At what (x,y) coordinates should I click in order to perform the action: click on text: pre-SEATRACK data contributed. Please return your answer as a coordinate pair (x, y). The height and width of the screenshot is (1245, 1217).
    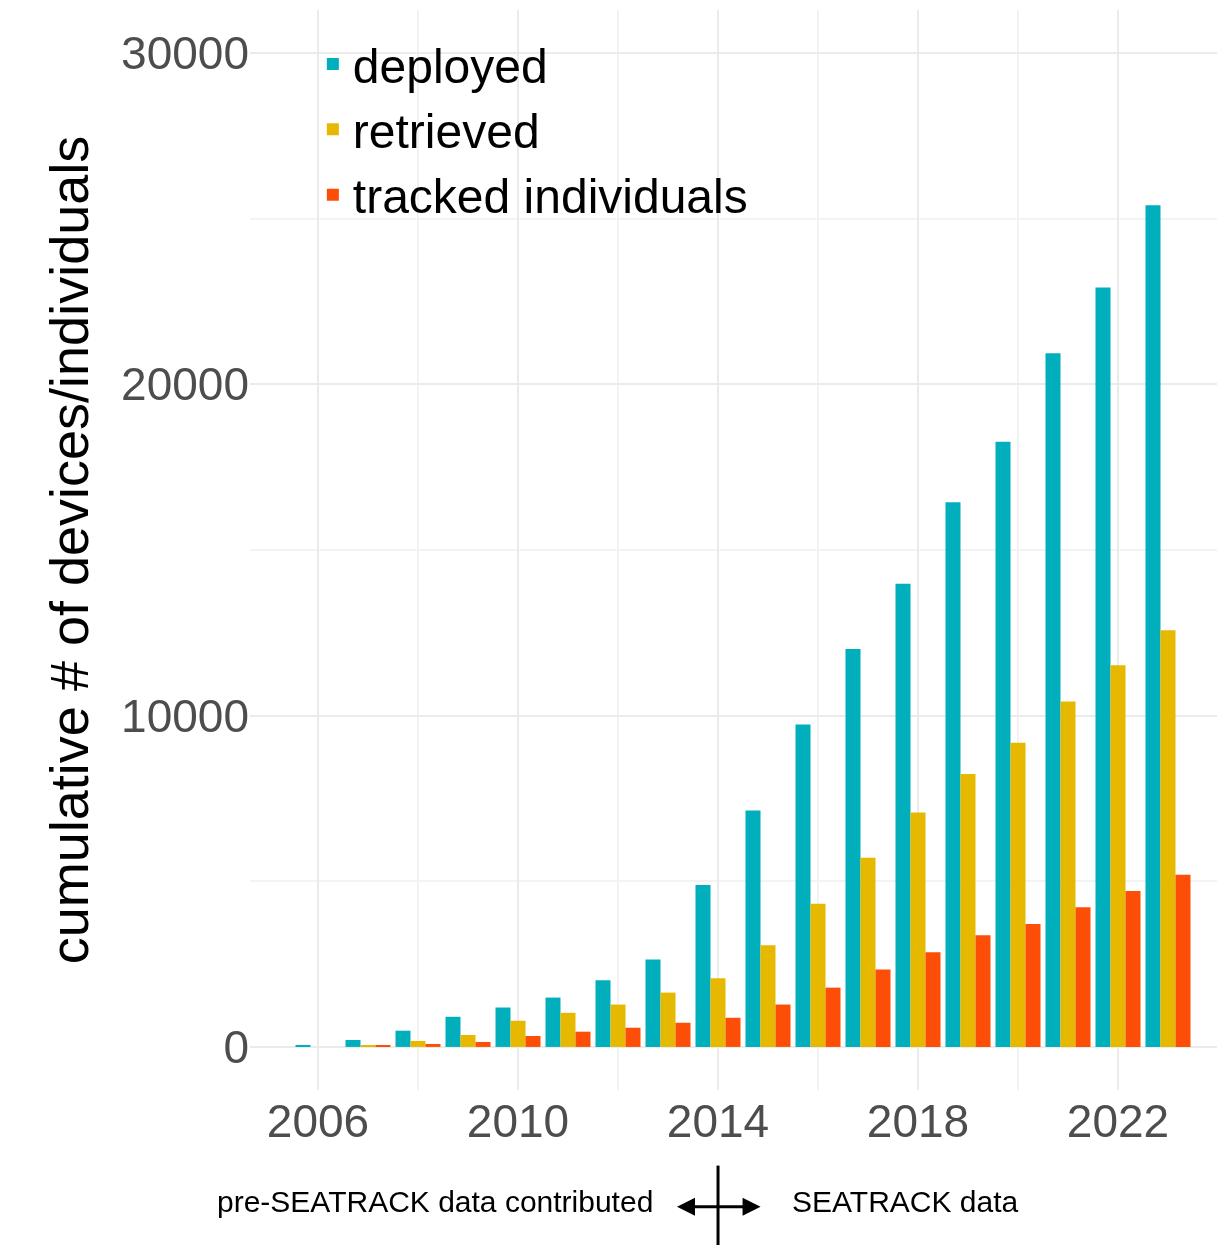
    Looking at the image, I should click on (435, 1201).